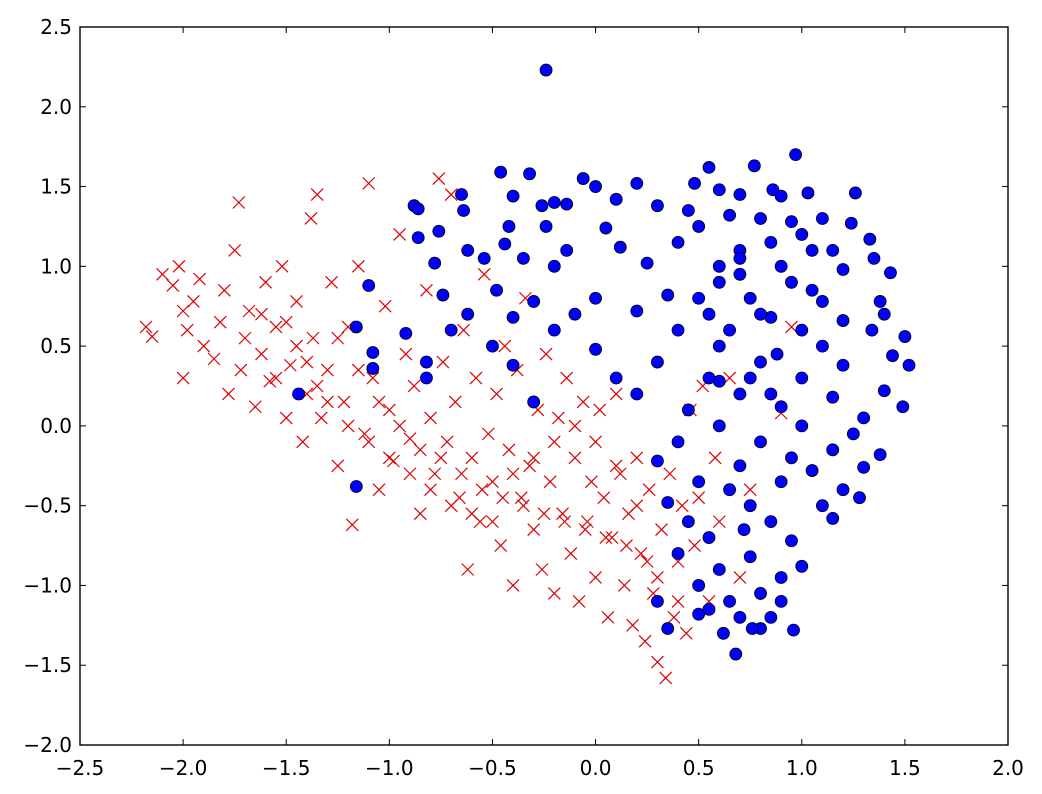 Image resolution: width=1042 pixels, height=794 pixels. What do you see at coordinates (47, 745) in the screenshot?
I see `y-tick-label: −2.0` at bounding box center [47, 745].